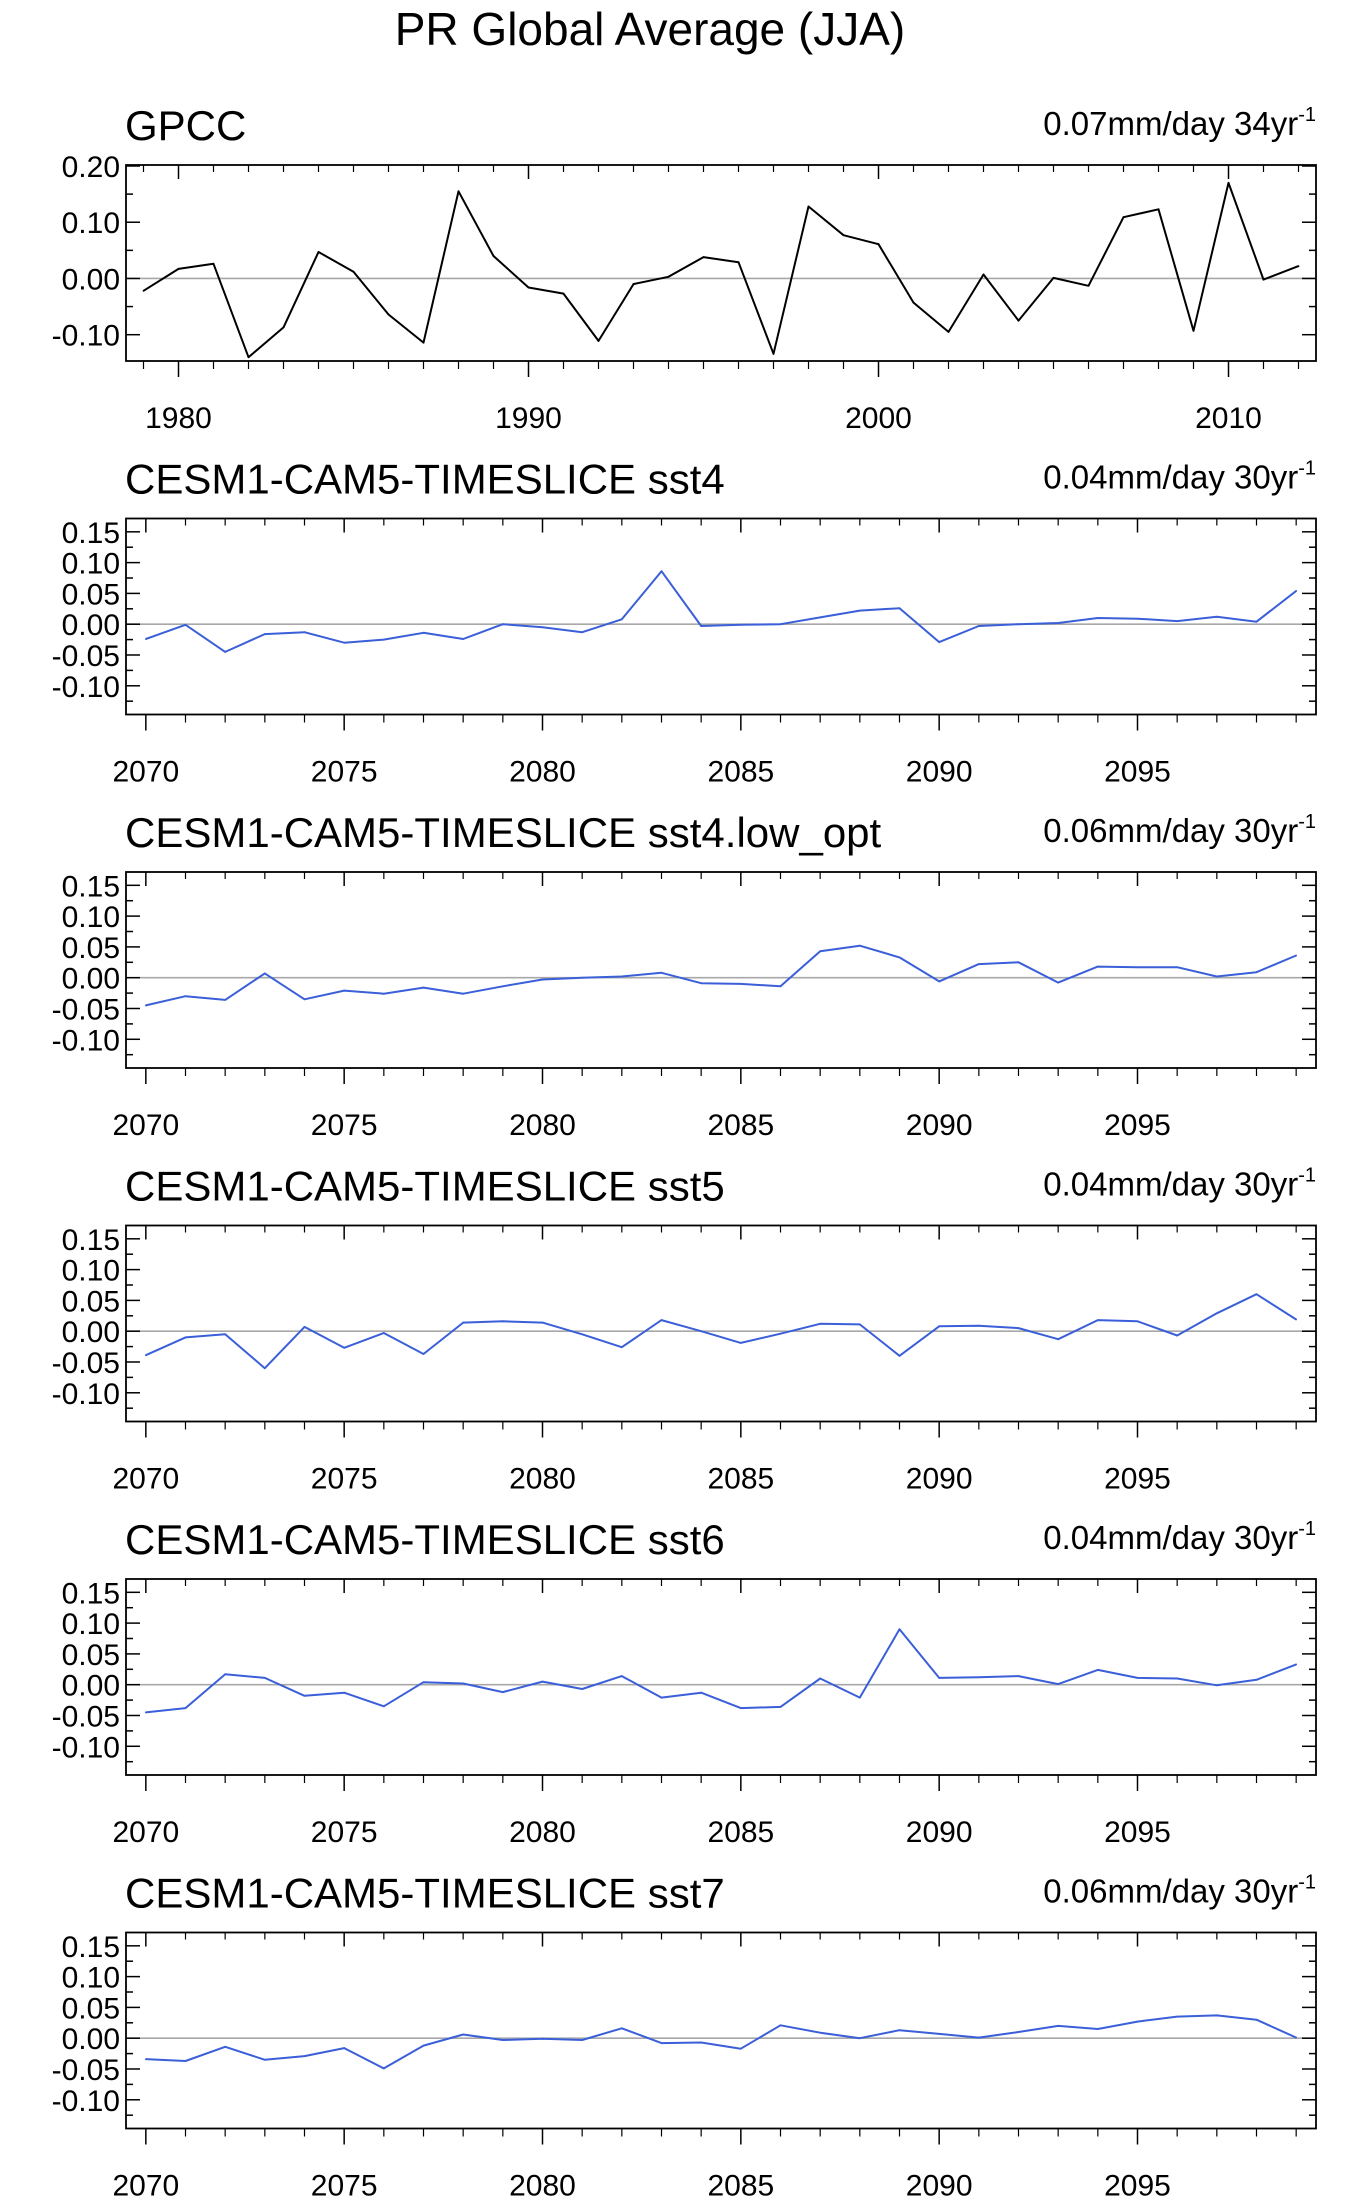 This screenshot has height=2212, width=1348. What do you see at coordinates (425, 1893) in the screenshot?
I see `panel-title: CESM1-CAM5-TIMESLICE sst7` at bounding box center [425, 1893].